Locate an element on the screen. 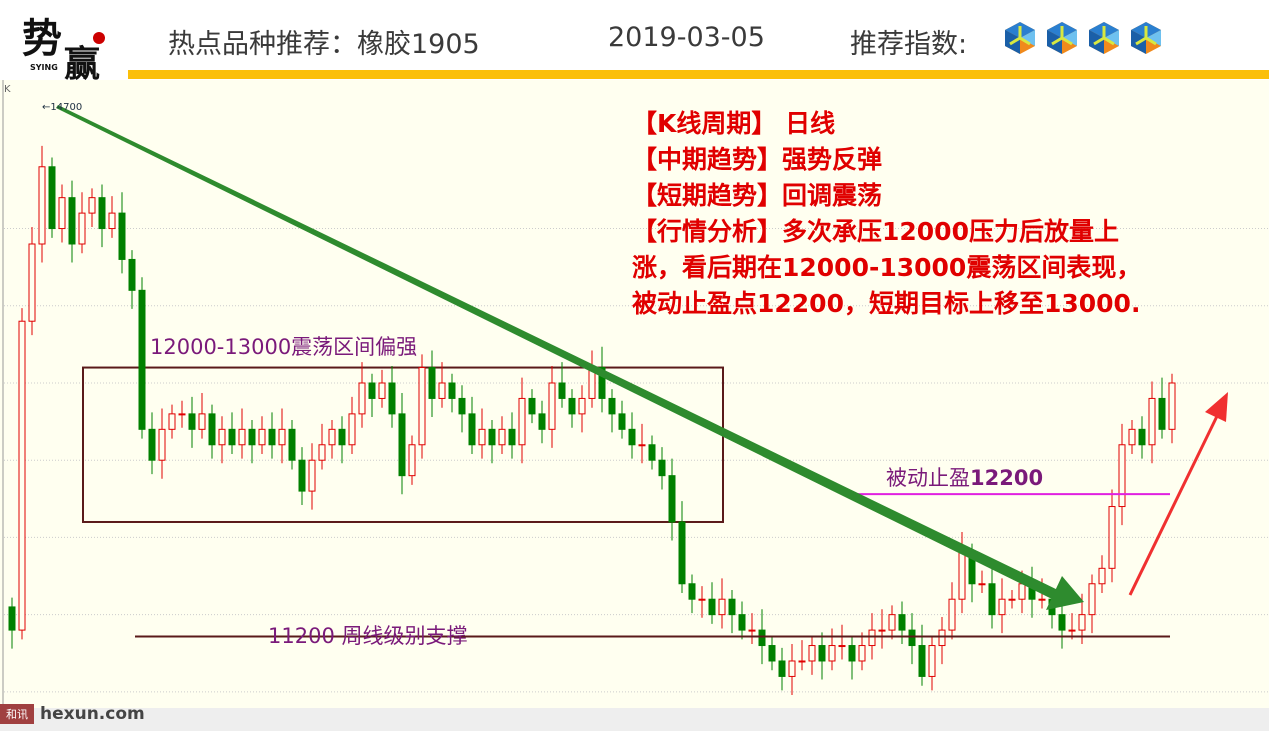 The image size is (1269, 731). trend-arrowhead is located at coordinates (1065, 593).